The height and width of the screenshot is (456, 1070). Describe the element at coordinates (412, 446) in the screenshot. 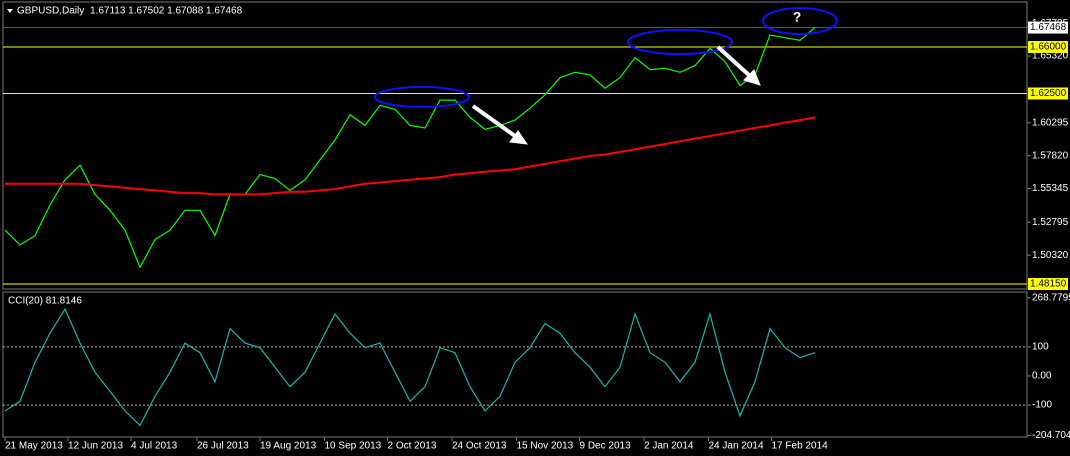

I see `x-tick-label: 2 Oct 2013` at that location.